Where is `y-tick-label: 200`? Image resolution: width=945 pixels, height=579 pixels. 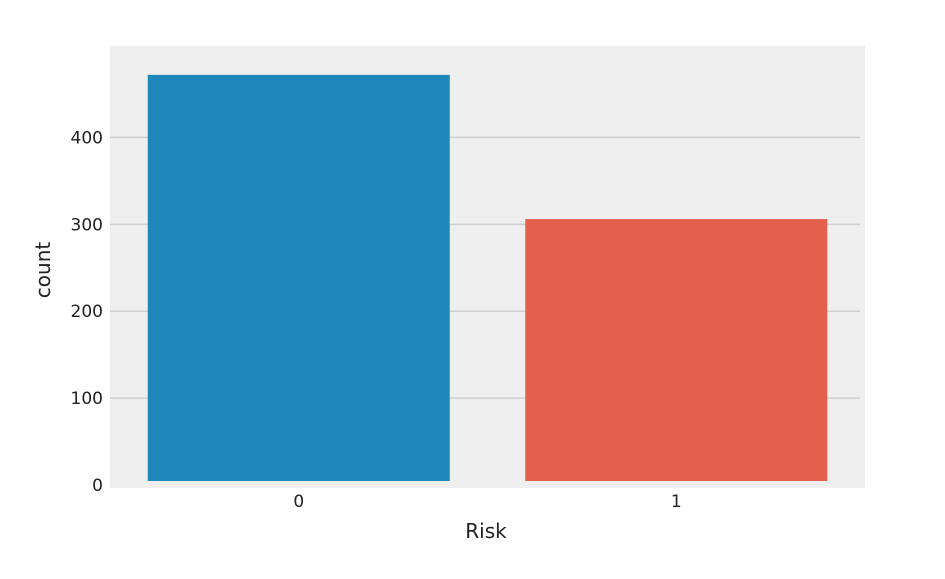
y-tick-label: 200 is located at coordinates (87, 312).